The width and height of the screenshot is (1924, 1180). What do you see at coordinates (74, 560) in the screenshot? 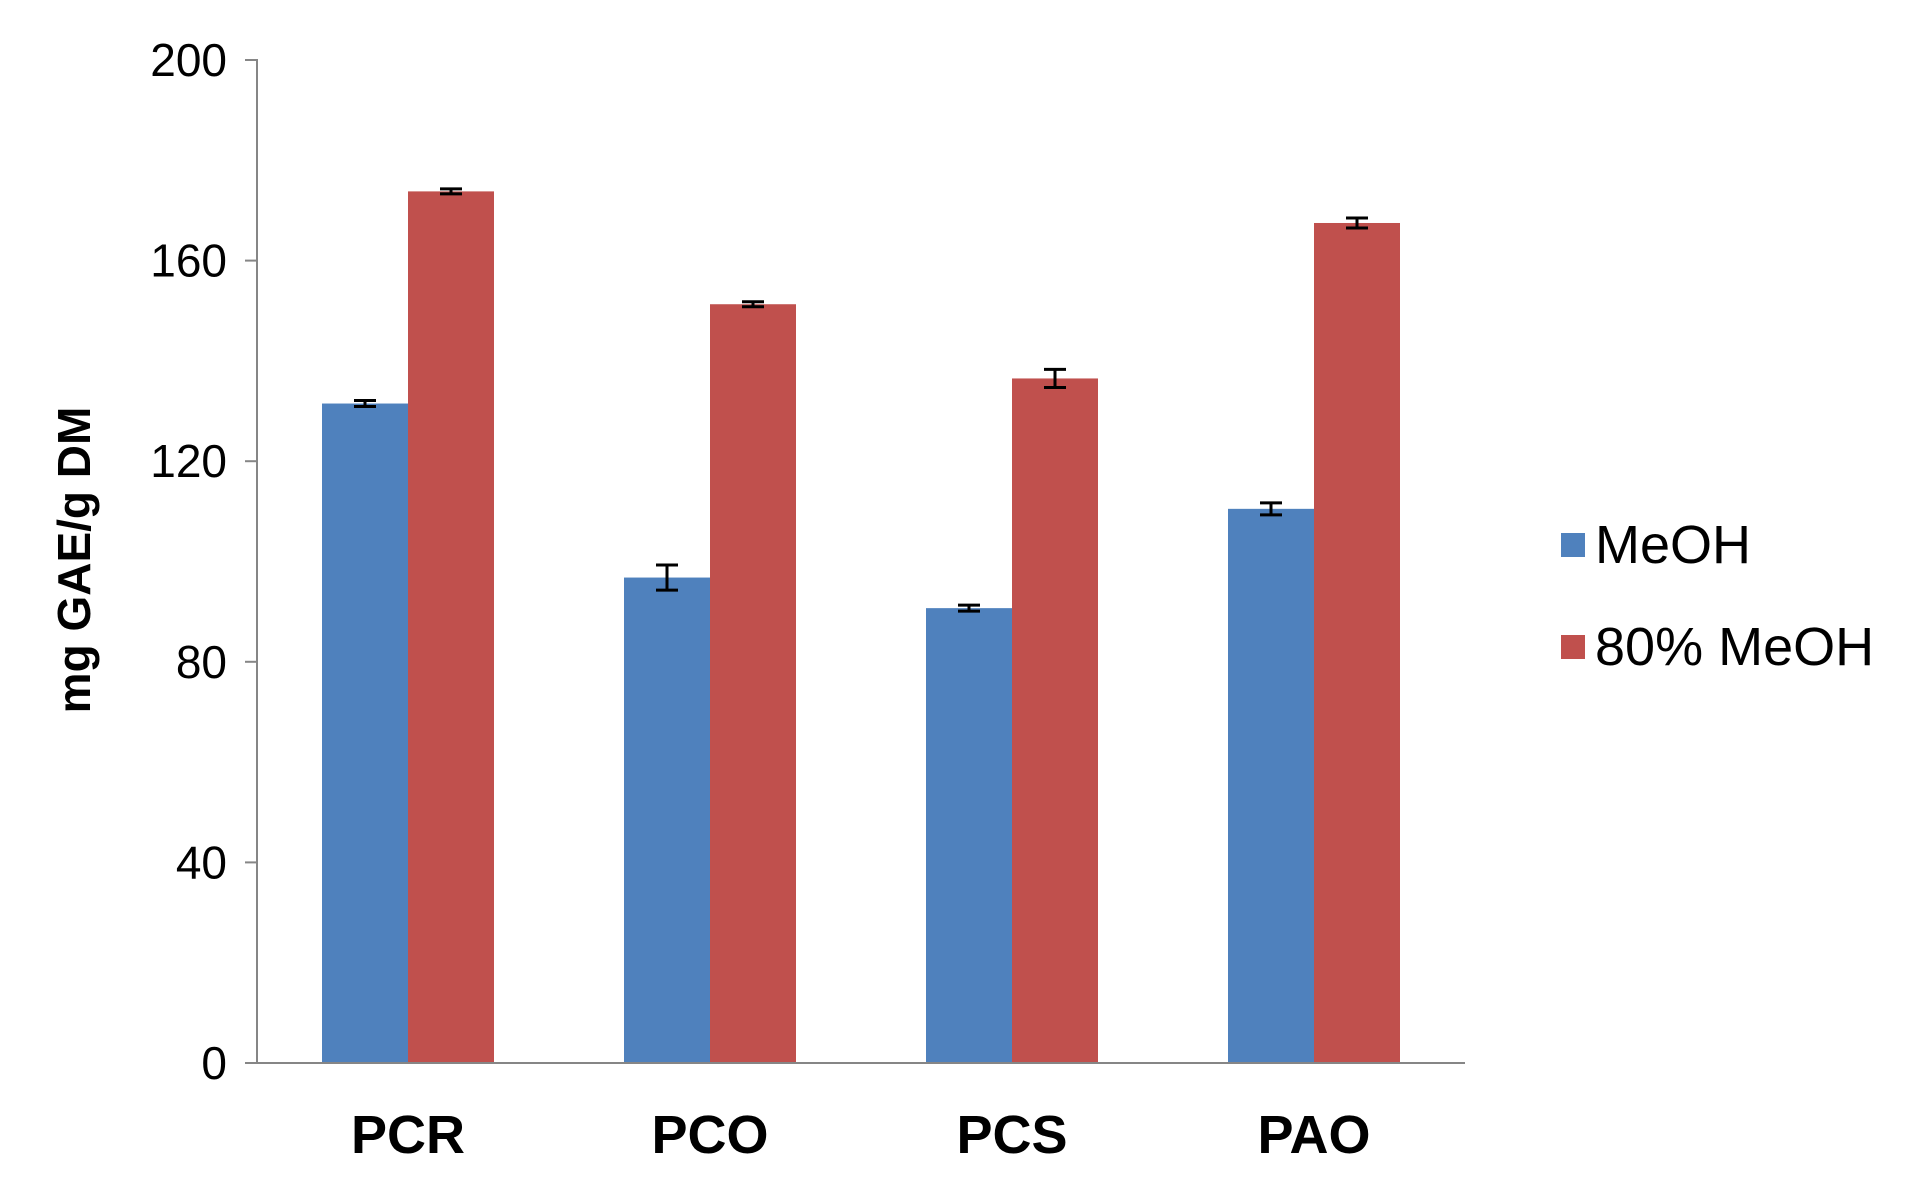
I see `y-axis-title: mg GAE/g DM` at bounding box center [74, 560].